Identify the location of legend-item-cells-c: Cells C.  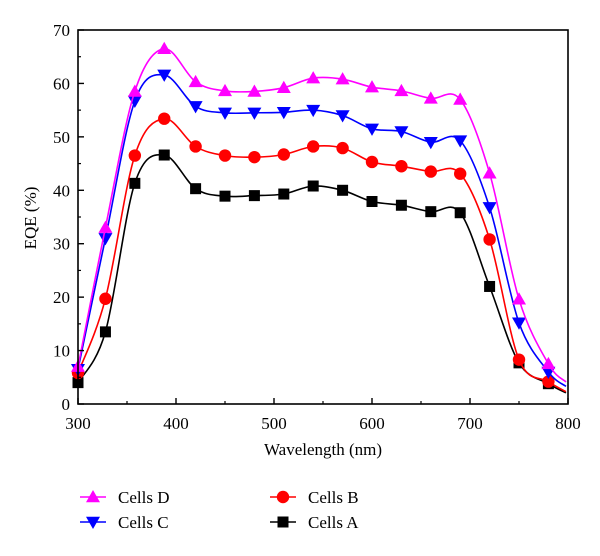
(124, 522).